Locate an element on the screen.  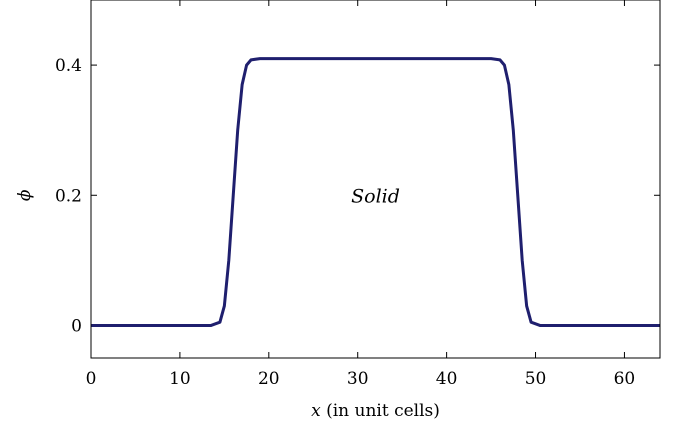
x-tick-label: 40 is located at coordinates (447, 379).